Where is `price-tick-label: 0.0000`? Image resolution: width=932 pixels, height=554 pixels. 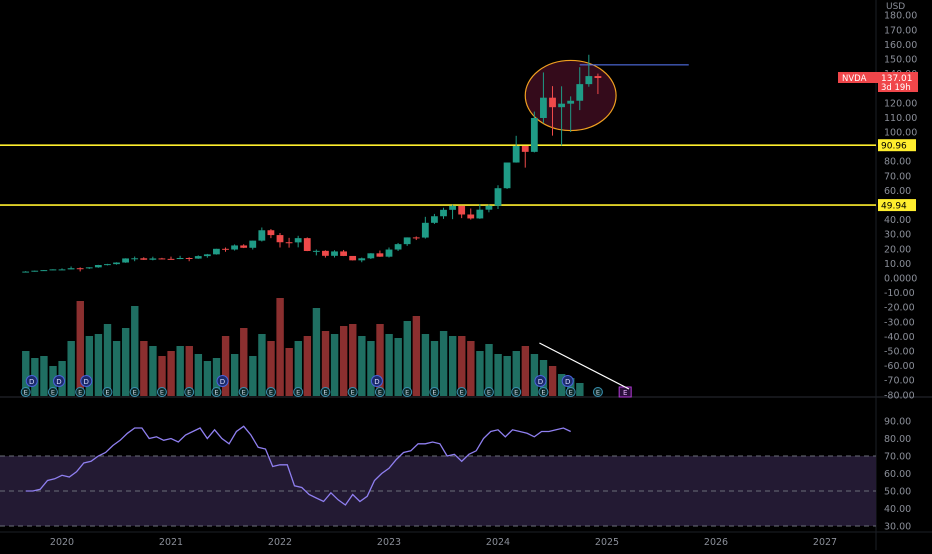 price-tick-label: 0.0000 is located at coordinates (900, 279).